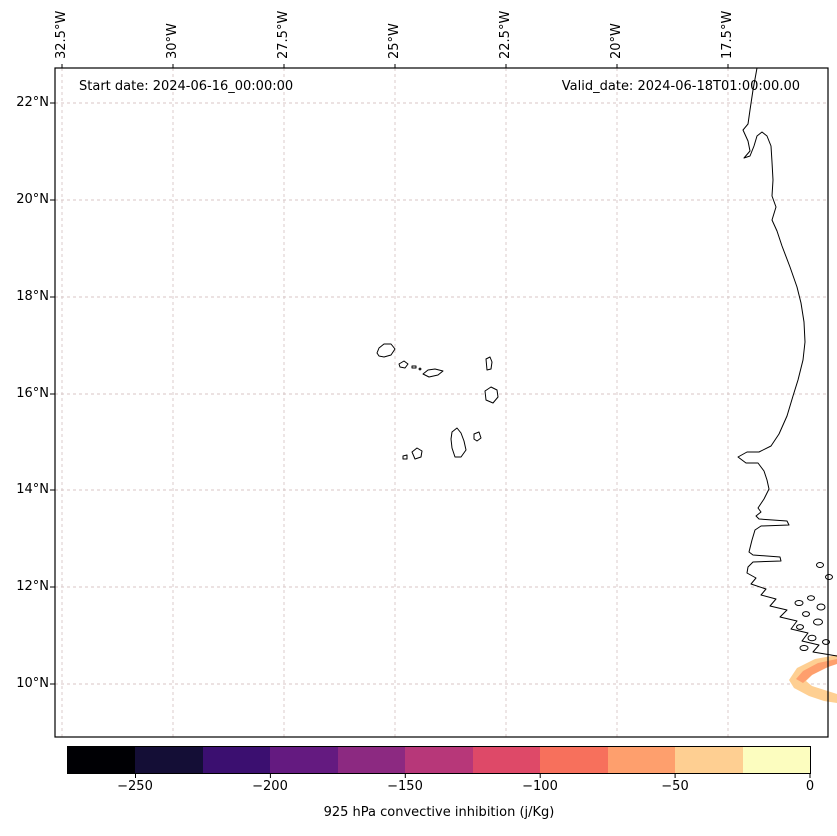 This screenshot has height=836, width=837. I want to click on cin-contour-region, so click(813, 679).